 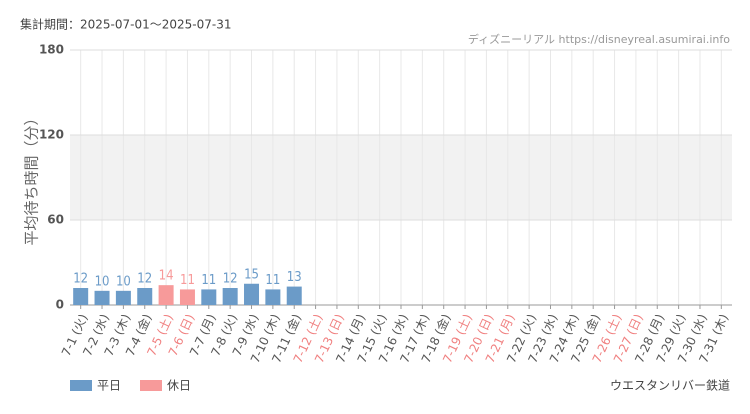 What do you see at coordinates (670, 385) in the screenshot?
I see `attraction: ウエスタンリバー鉄道` at bounding box center [670, 385].